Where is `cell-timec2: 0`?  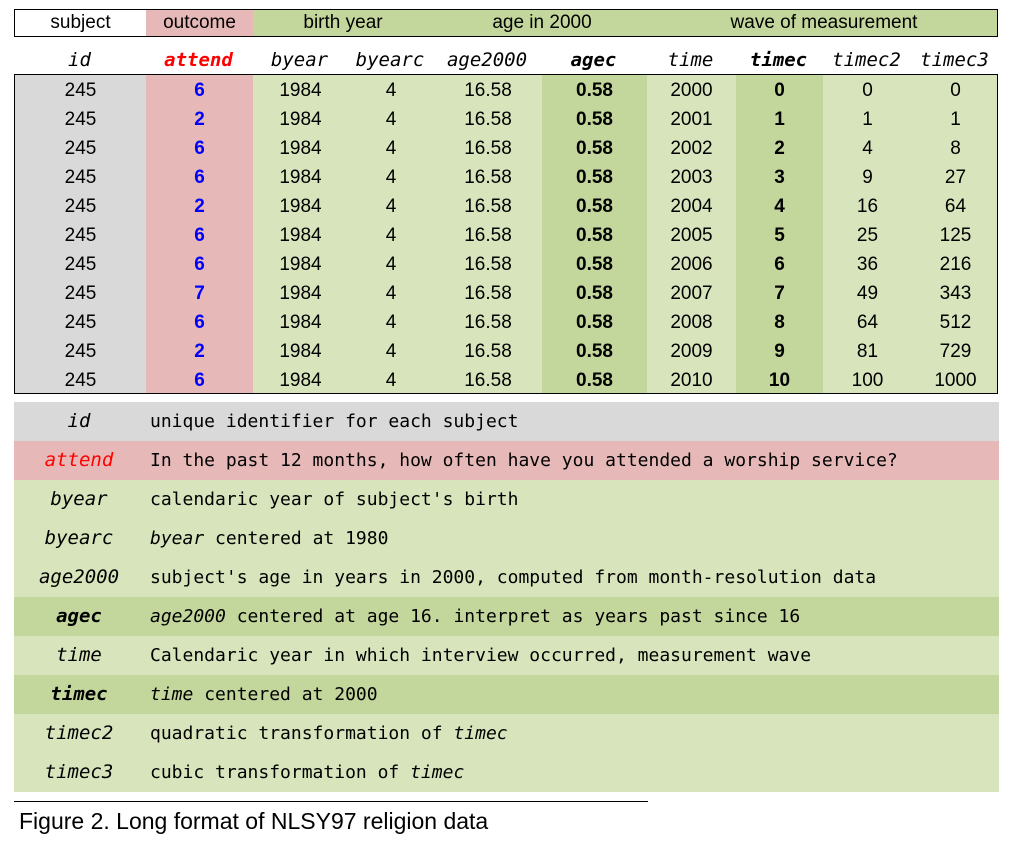 cell-timec2: 0 is located at coordinates (867, 90).